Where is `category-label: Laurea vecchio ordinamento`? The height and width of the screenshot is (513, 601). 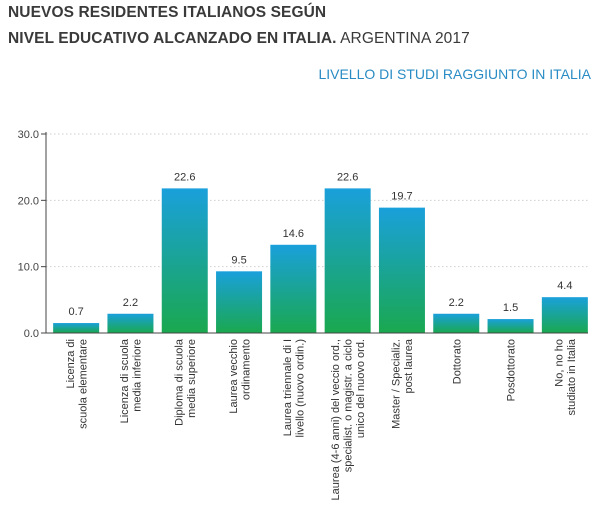 category-label: Laurea vecchio ordinamento is located at coordinates (240, 376).